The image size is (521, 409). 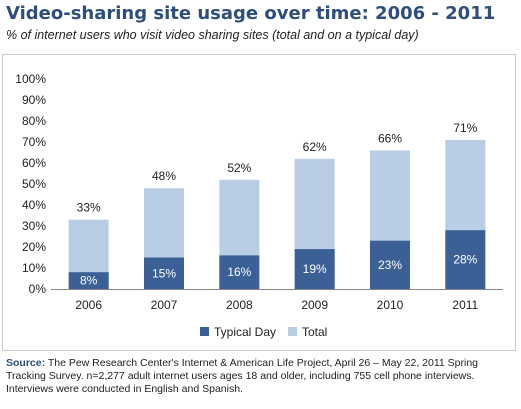 What do you see at coordinates (239, 305) in the screenshot?
I see `x-tick-label: 2008` at bounding box center [239, 305].